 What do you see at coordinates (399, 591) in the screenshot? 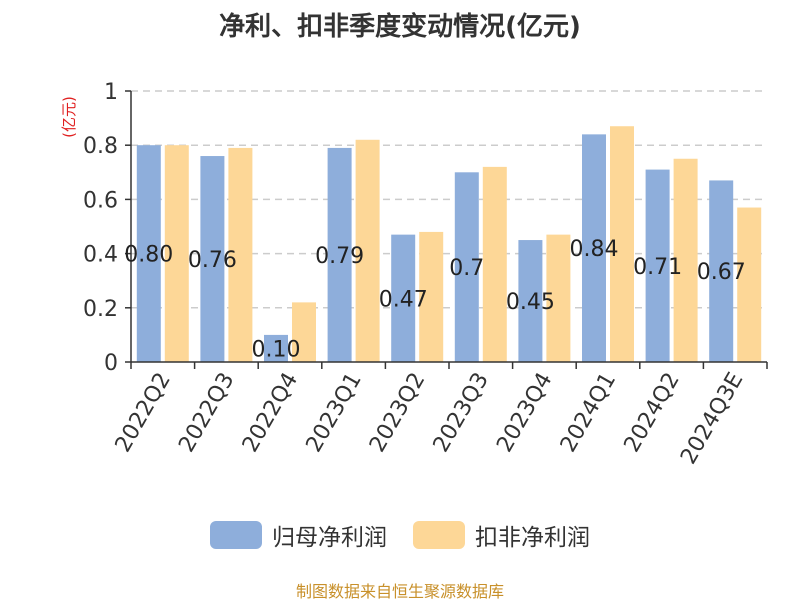
I see `source-note: 制图数据来自恒生聚源数据库` at bounding box center [399, 591].